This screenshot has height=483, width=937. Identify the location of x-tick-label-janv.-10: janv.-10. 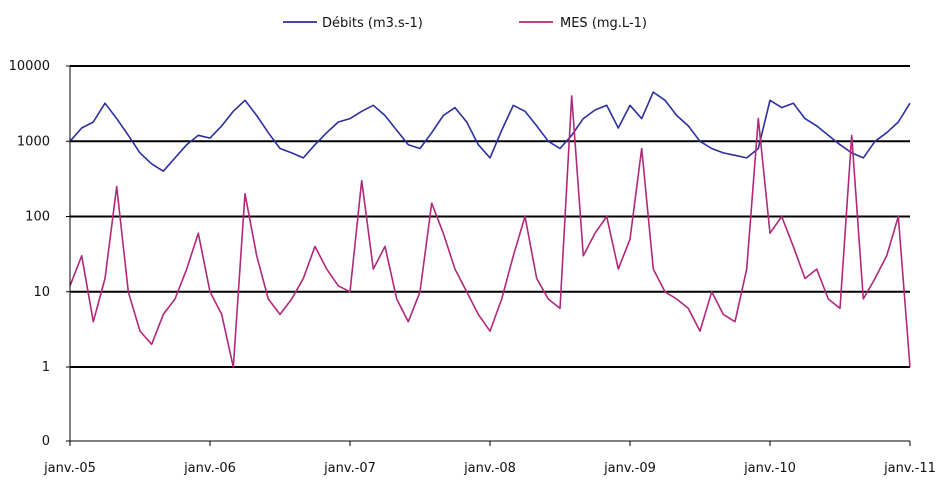
(769, 468).